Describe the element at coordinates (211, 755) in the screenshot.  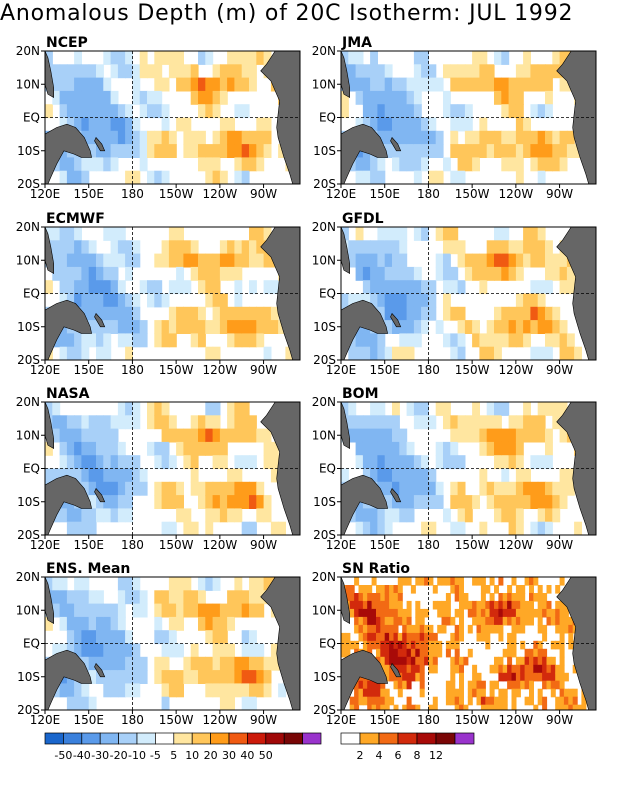
I see `colorbar-label: 20` at that location.